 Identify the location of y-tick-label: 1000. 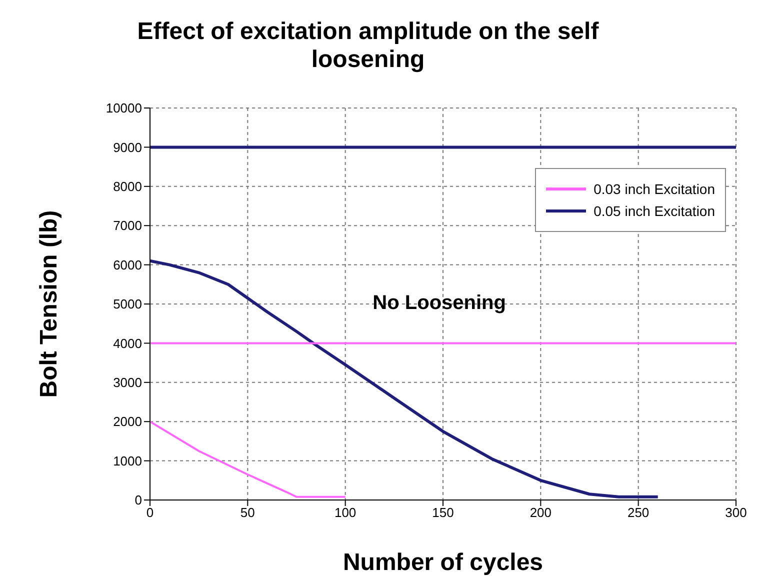
(127, 460).